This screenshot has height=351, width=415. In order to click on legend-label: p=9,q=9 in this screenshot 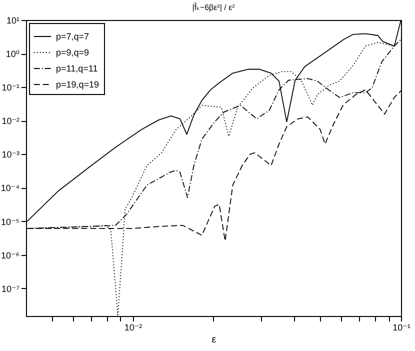, I will do `click(73, 53)`.